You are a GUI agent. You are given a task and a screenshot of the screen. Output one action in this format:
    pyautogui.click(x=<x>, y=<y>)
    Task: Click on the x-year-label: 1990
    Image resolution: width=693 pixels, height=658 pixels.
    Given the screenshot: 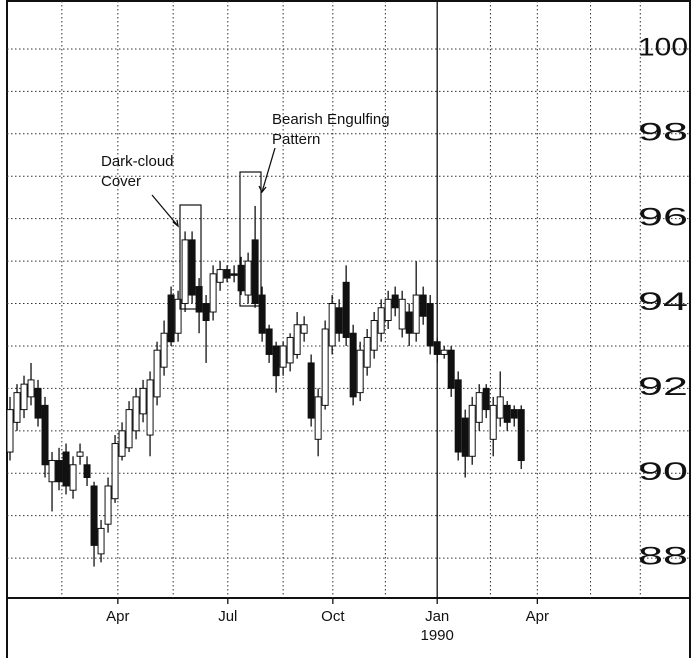 What is the action you would take?
    pyautogui.click(x=437, y=635)
    